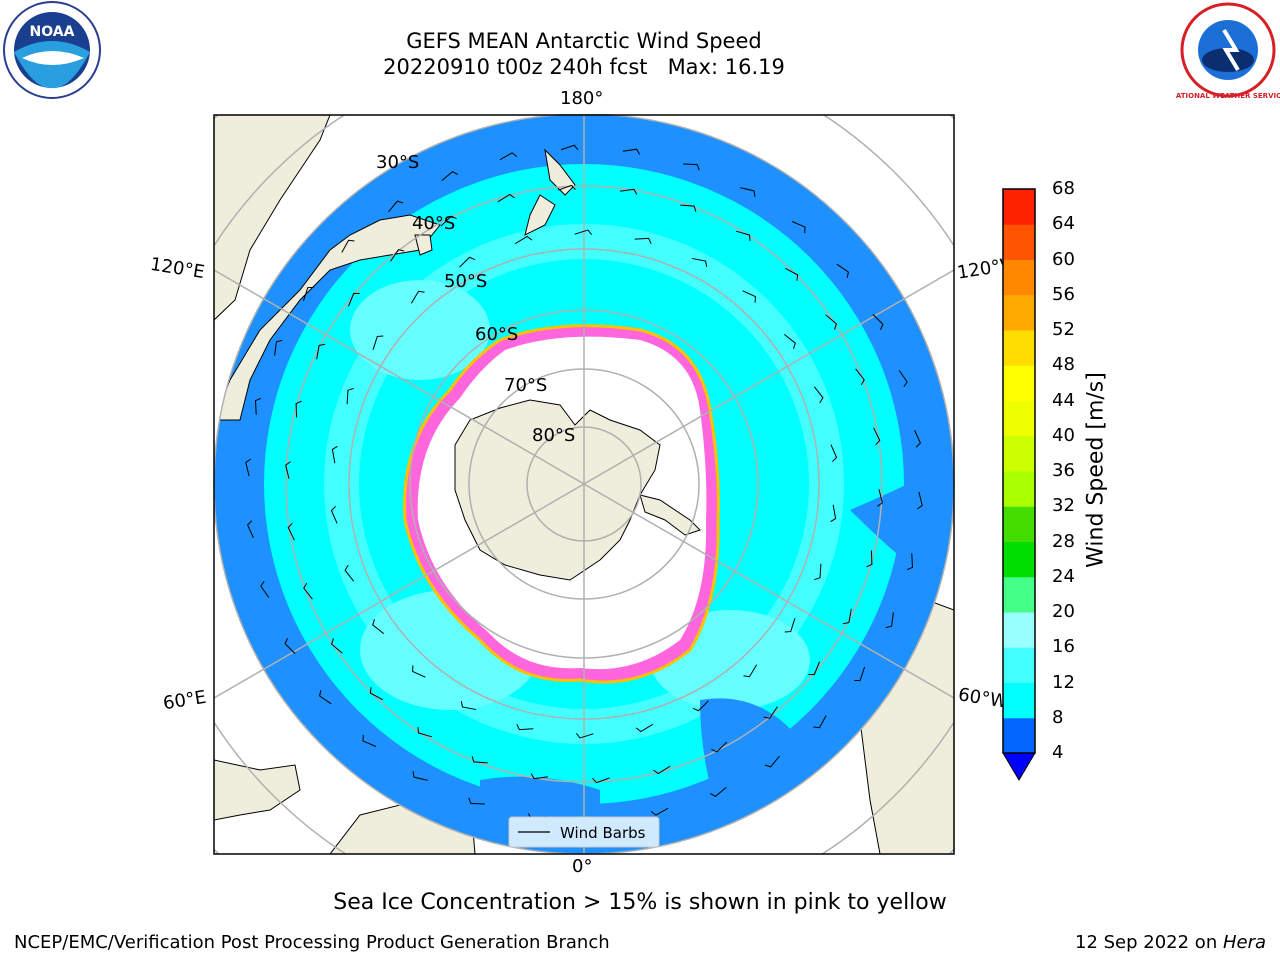  Describe the element at coordinates (475, 299) in the screenshot. I see `latitude-labels: 30°S 40°S 50°S 60°S 70°S 80°S` at that location.